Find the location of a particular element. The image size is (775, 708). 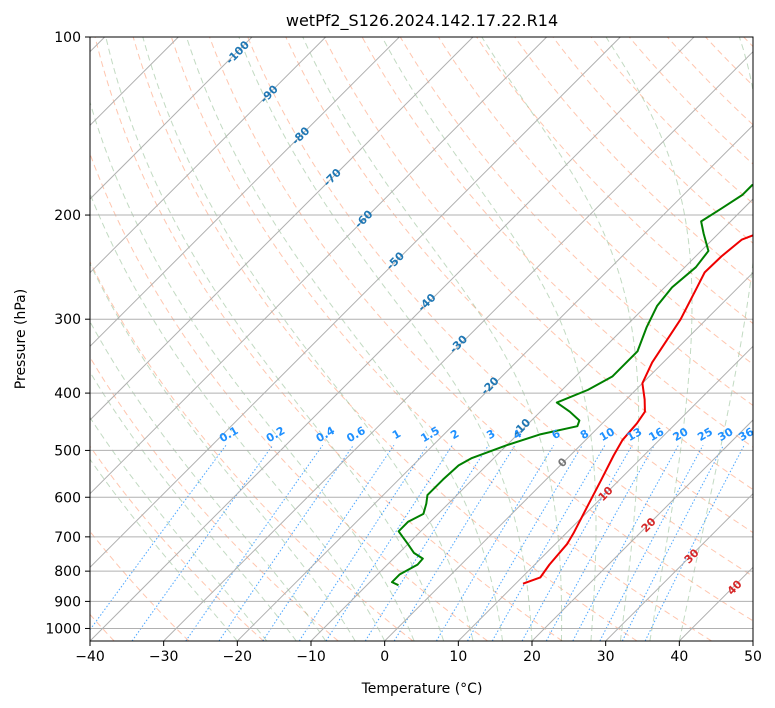

temperature-profile is located at coordinates (637, 409).